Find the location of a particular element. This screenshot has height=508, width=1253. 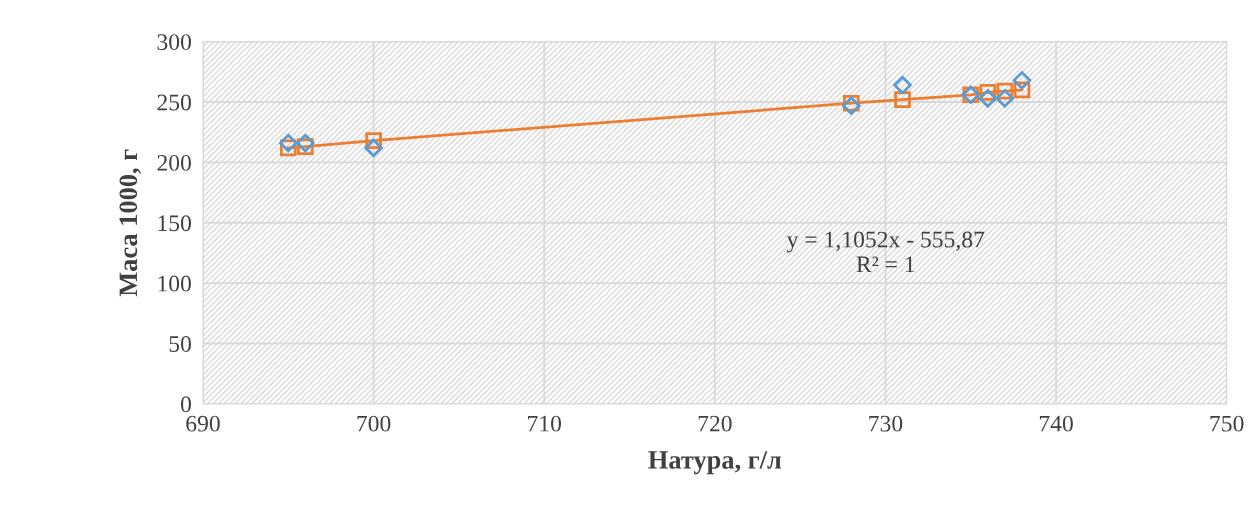

x-tick-label: 730 is located at coordinates (886, 423).